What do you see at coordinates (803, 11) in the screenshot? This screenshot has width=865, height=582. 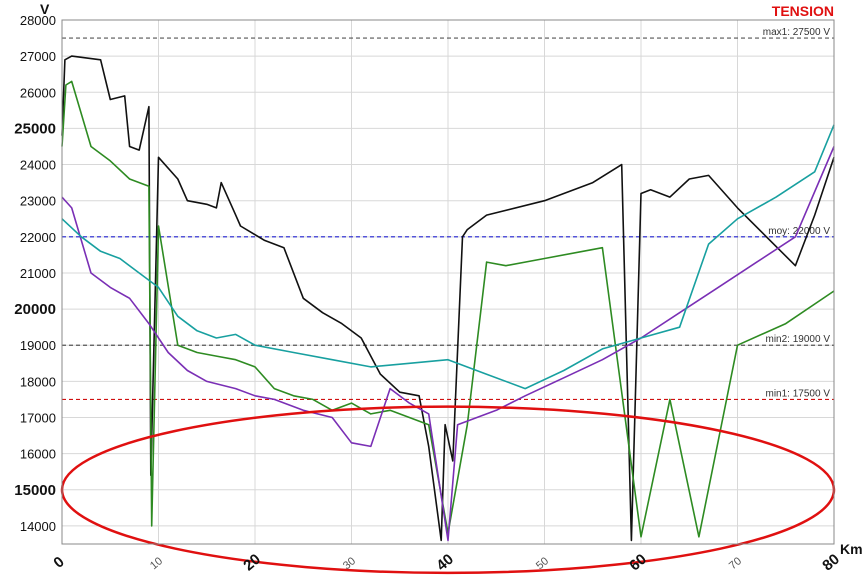 I see `chart-title: TENSION` at bounding box center [803, 11].